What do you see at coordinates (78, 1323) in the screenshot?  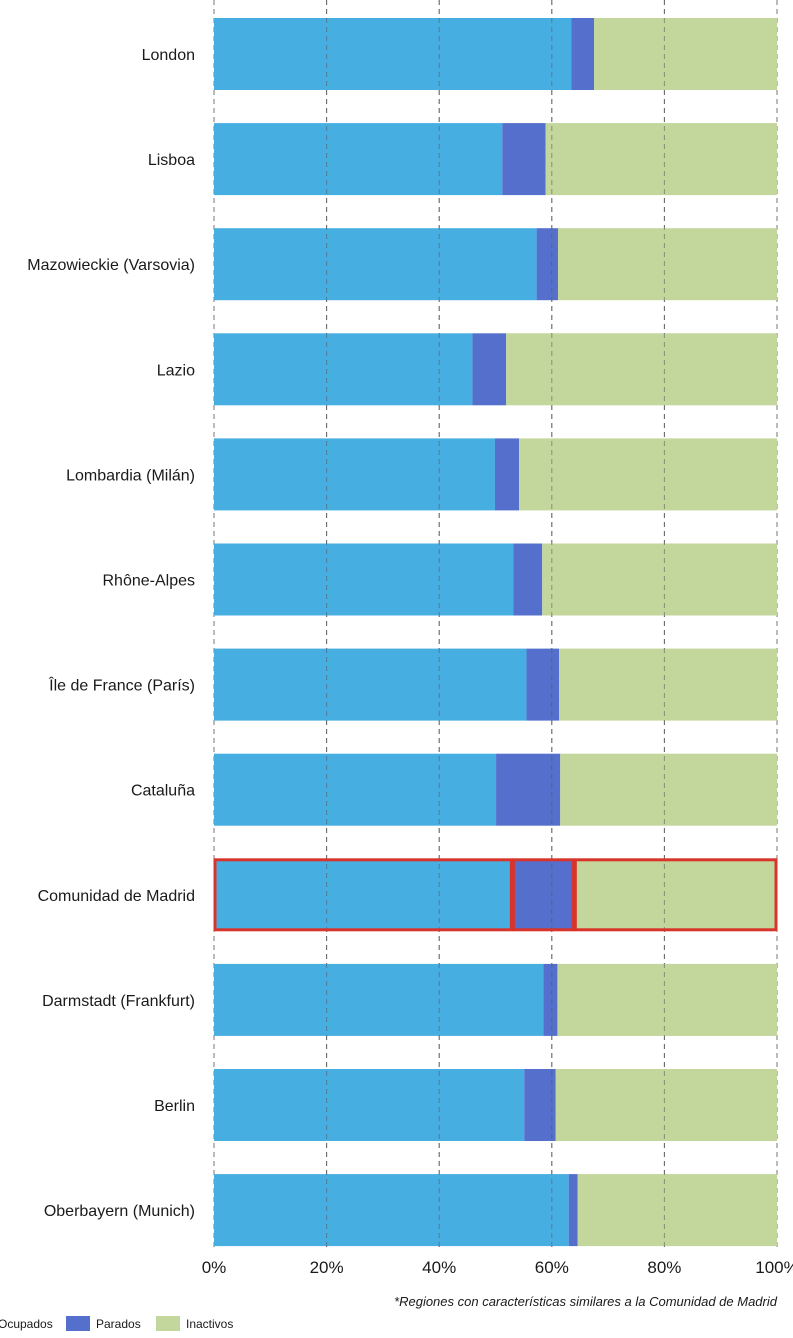 I see `legend-swatch-parados` at bounding box center [78, 1323].